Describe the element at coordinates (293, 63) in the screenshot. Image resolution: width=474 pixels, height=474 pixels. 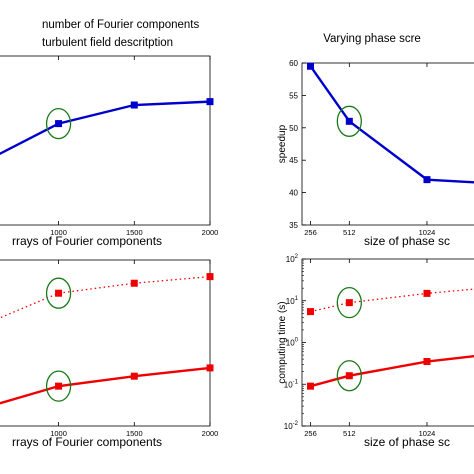
I see `y-tick-label: 60` at that location.